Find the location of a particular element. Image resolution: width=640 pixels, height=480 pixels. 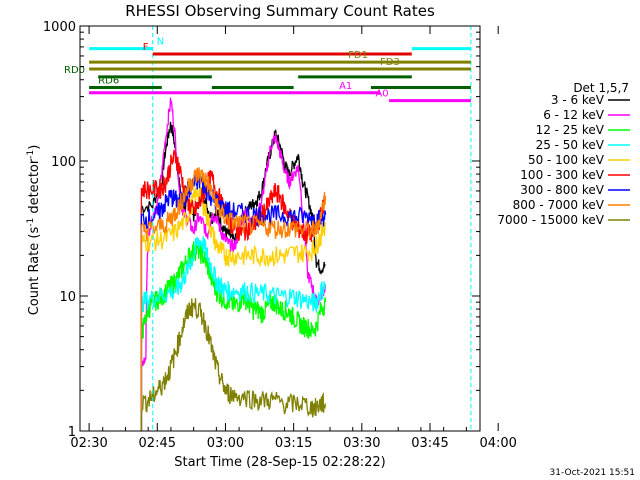

y-tick-label: 1000 is located at coordinates (59, 27).